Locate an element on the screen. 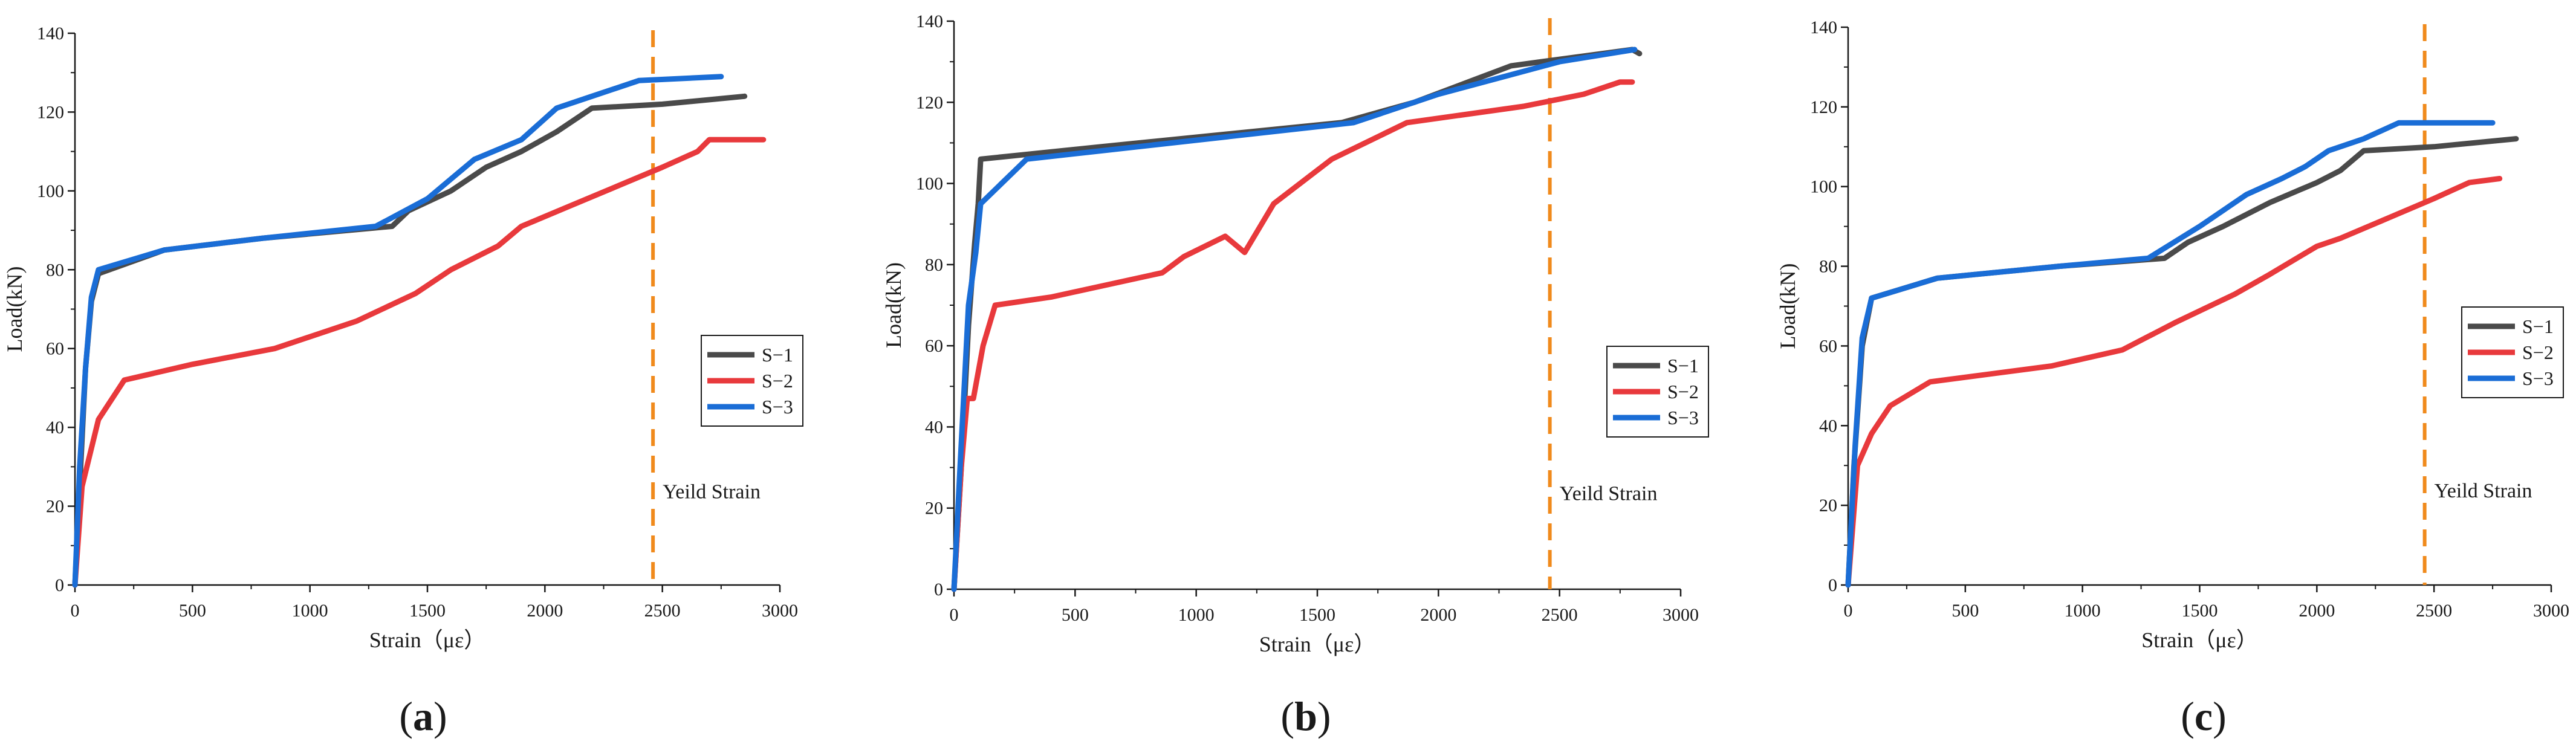 The image size is (2576, 750). panel-label: (a) is located at coordinates (423, 716).